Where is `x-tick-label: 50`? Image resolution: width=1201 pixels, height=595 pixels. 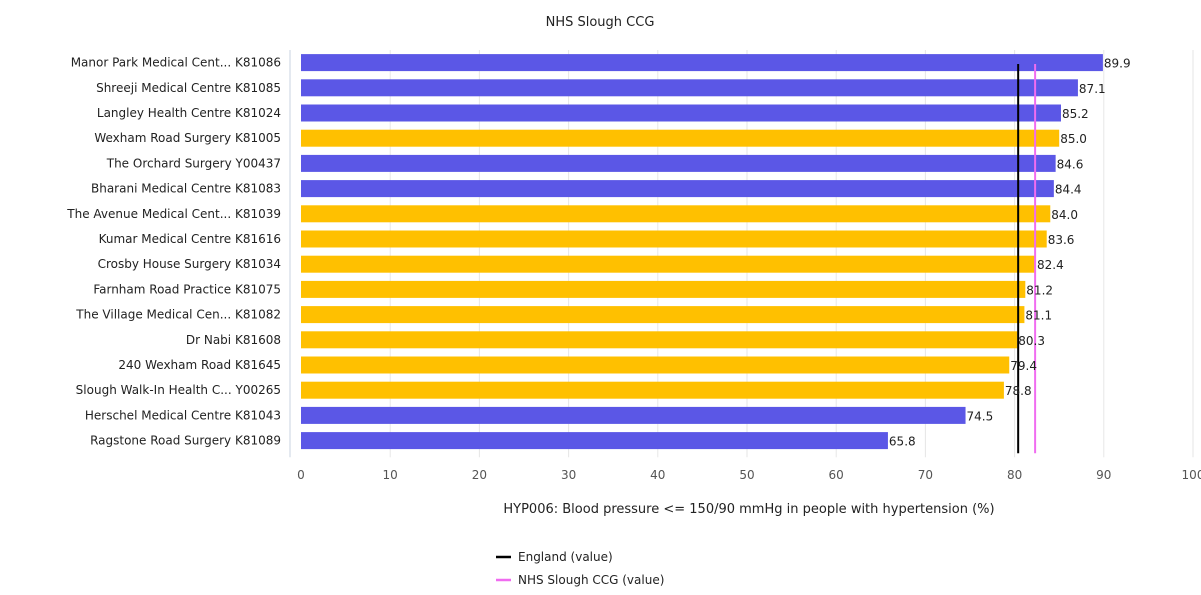
x-tick-label: 50 is located at coordinates (746, 475).